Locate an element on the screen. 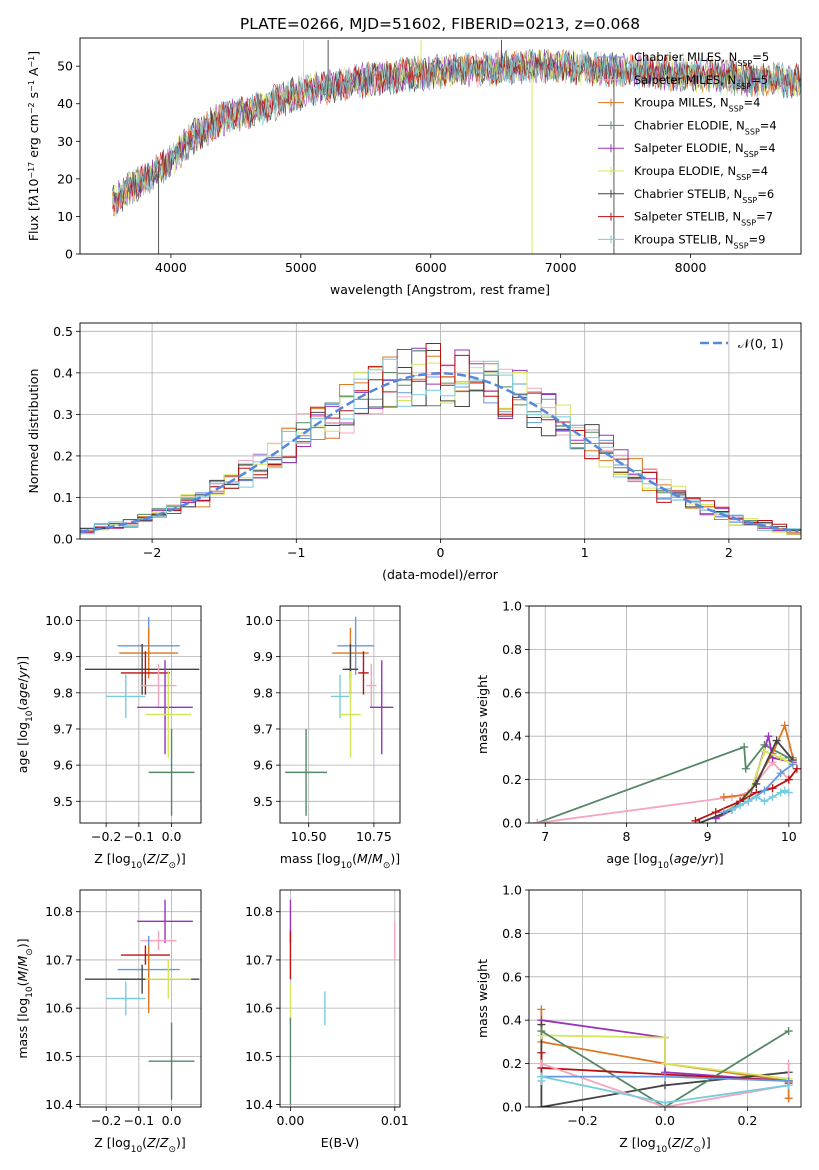 The image size is (819, 1170). x-tick-label: 10 is located at coordinates (789, 836).